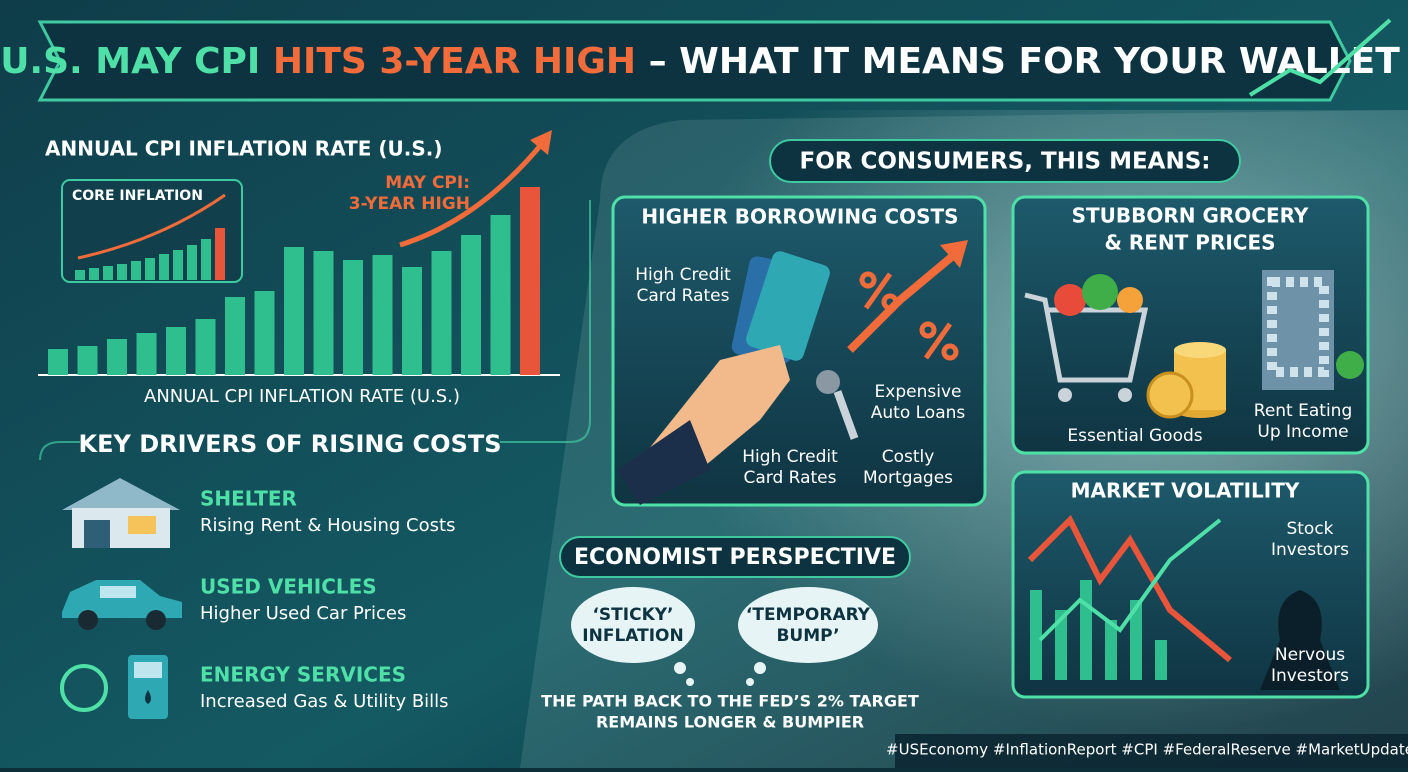 Image resolution: width=1408 pixels, height=772 pixels. Describe the element at coordinates (730, 722) in the screenshot. I see `conclusion: REMAINS LONGER & BUMPIER` at that location.